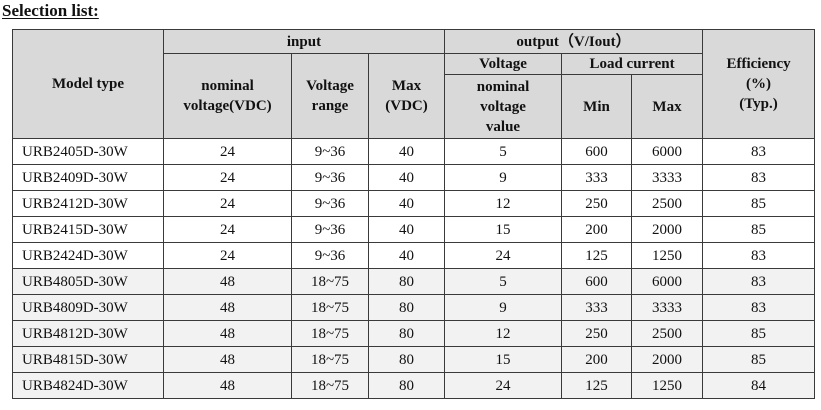 Image resolution: width=821 pixels, height=410 pixels. Describe the element at coordinates (406, 106) in the screenshot. I see `header-max-vdc-line: (VDC)` at that location.